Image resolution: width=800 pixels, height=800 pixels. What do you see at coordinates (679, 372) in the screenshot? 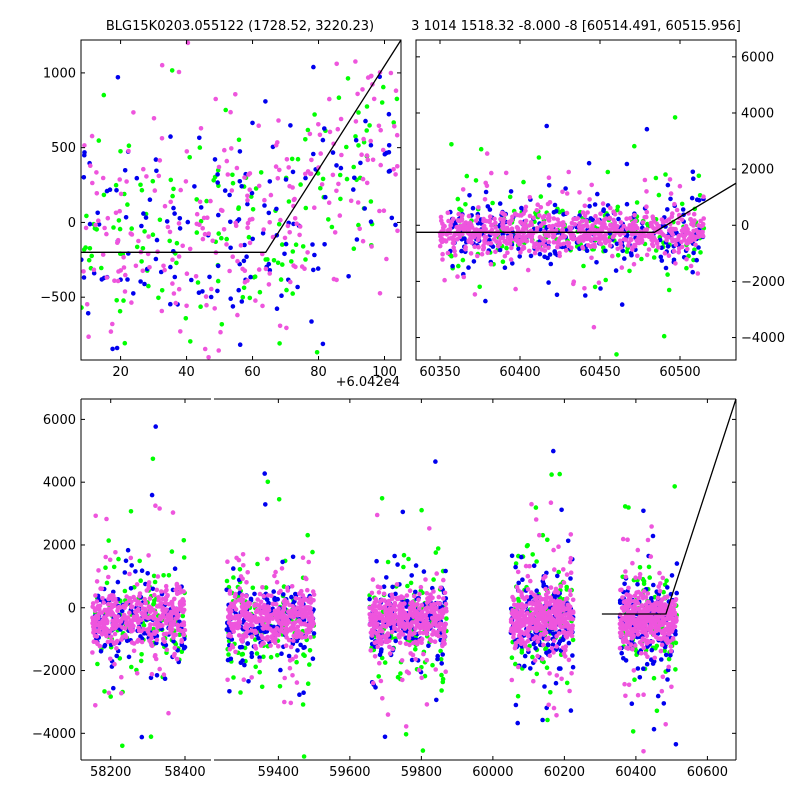
I see `x-tick-label: 60500` at bounding box center [679, 372].